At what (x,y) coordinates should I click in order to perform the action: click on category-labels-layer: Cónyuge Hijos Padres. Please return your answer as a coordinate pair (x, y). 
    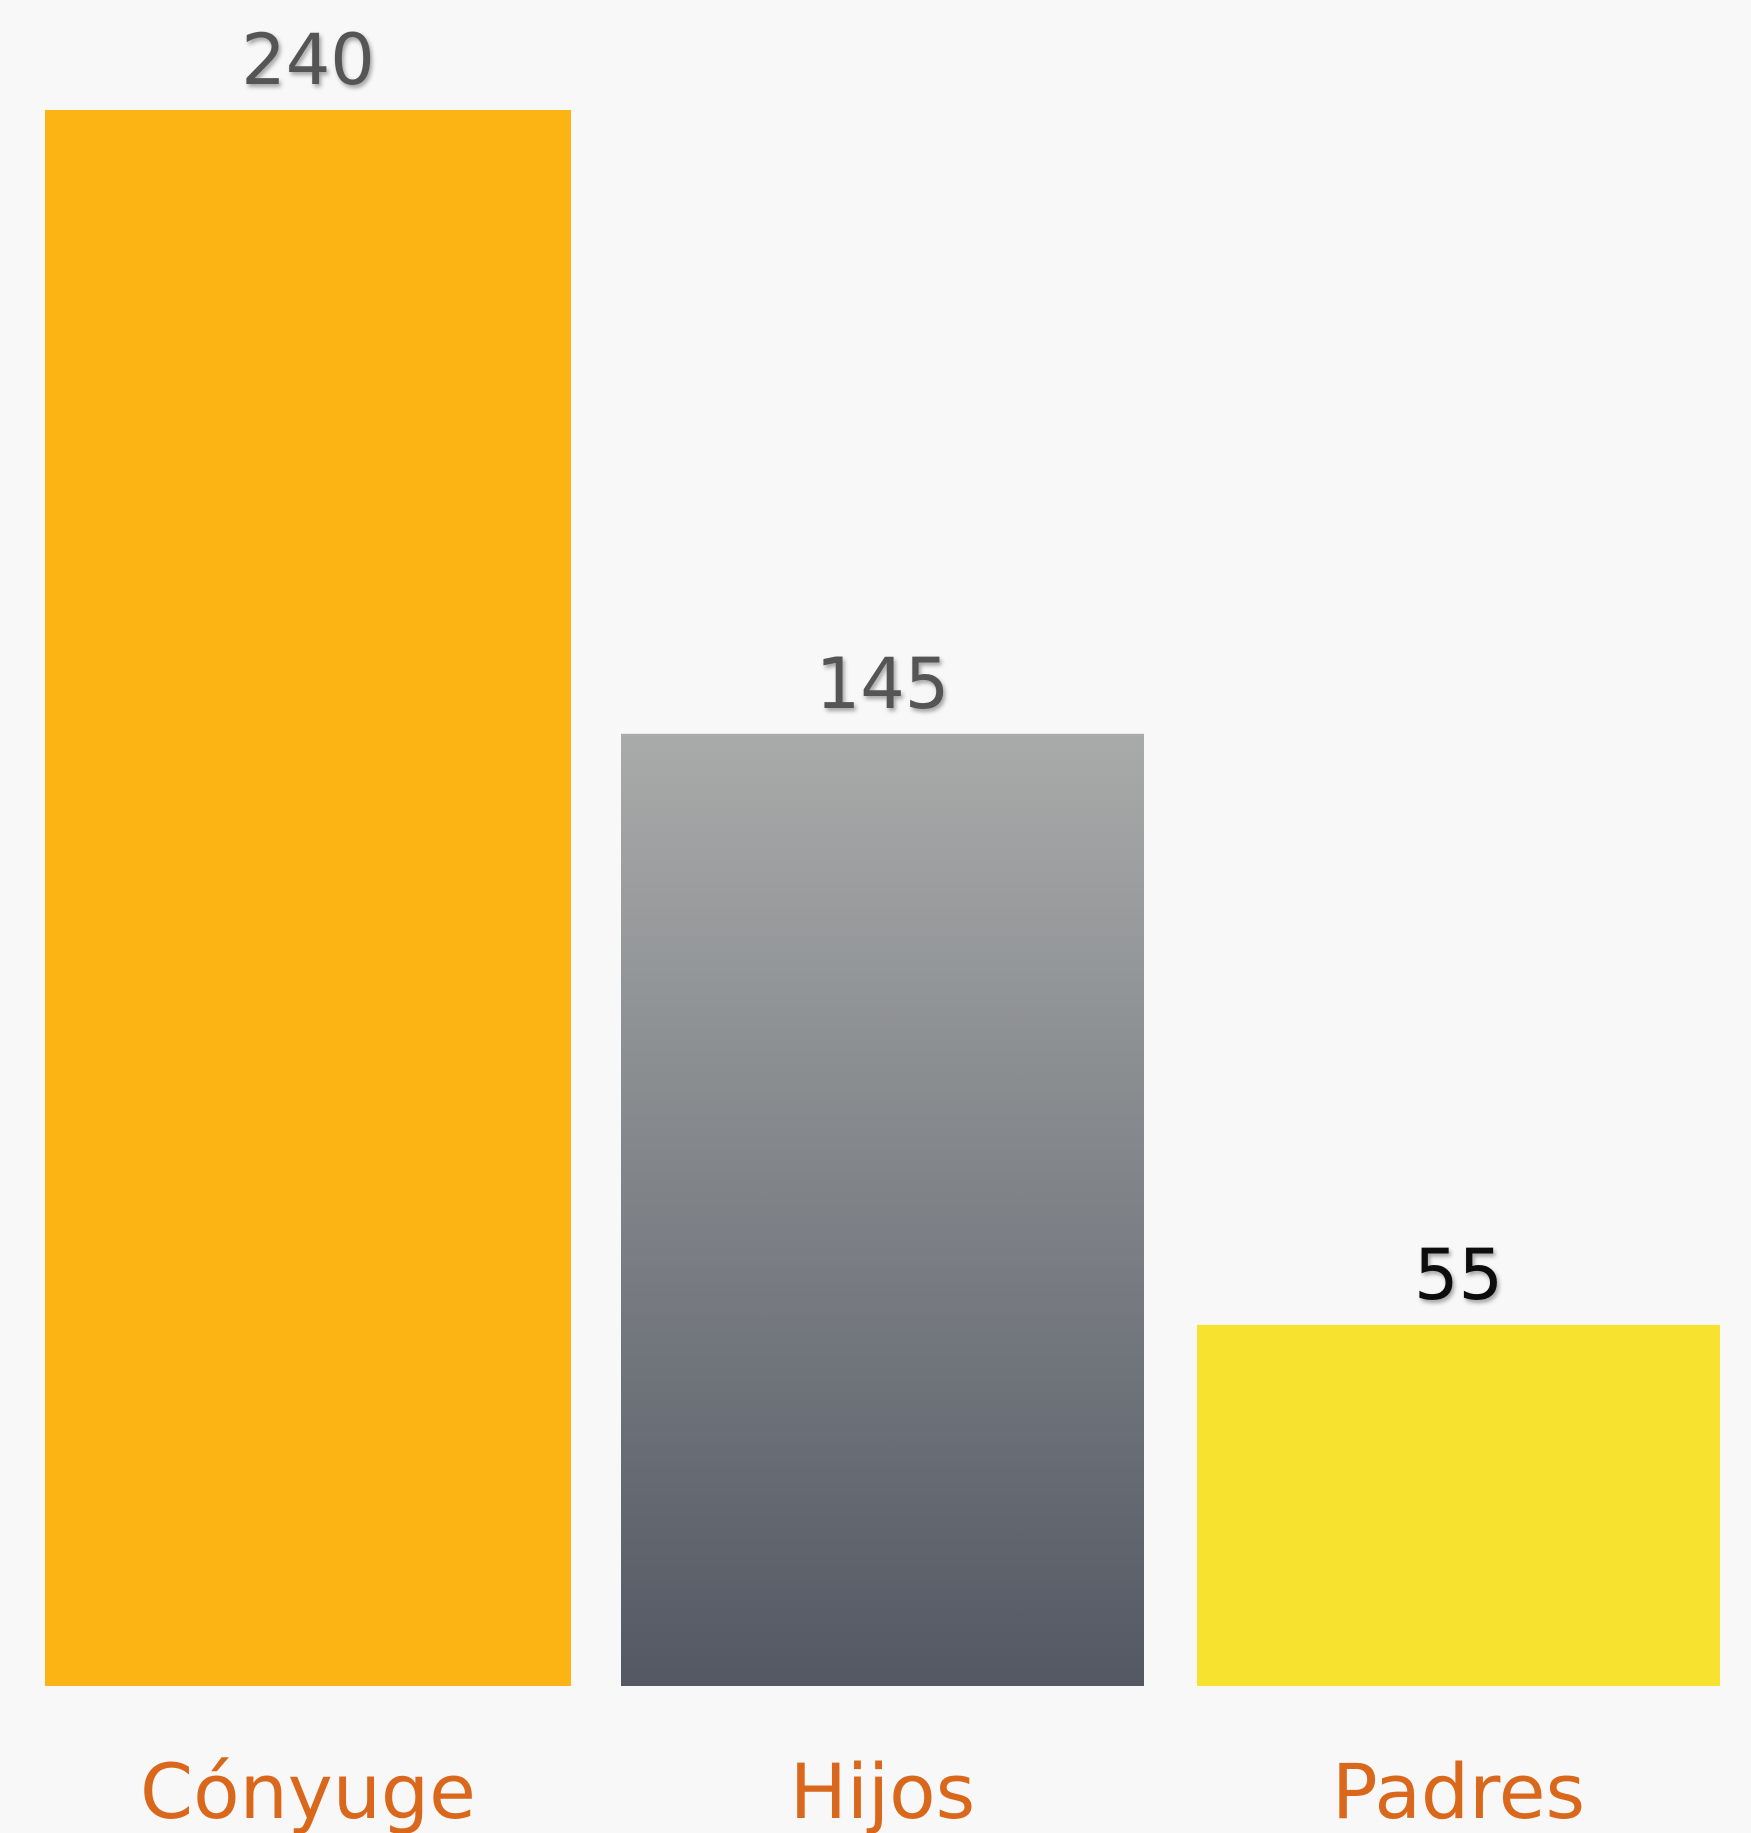
    Looking at the image, I should click on (862, 1790).